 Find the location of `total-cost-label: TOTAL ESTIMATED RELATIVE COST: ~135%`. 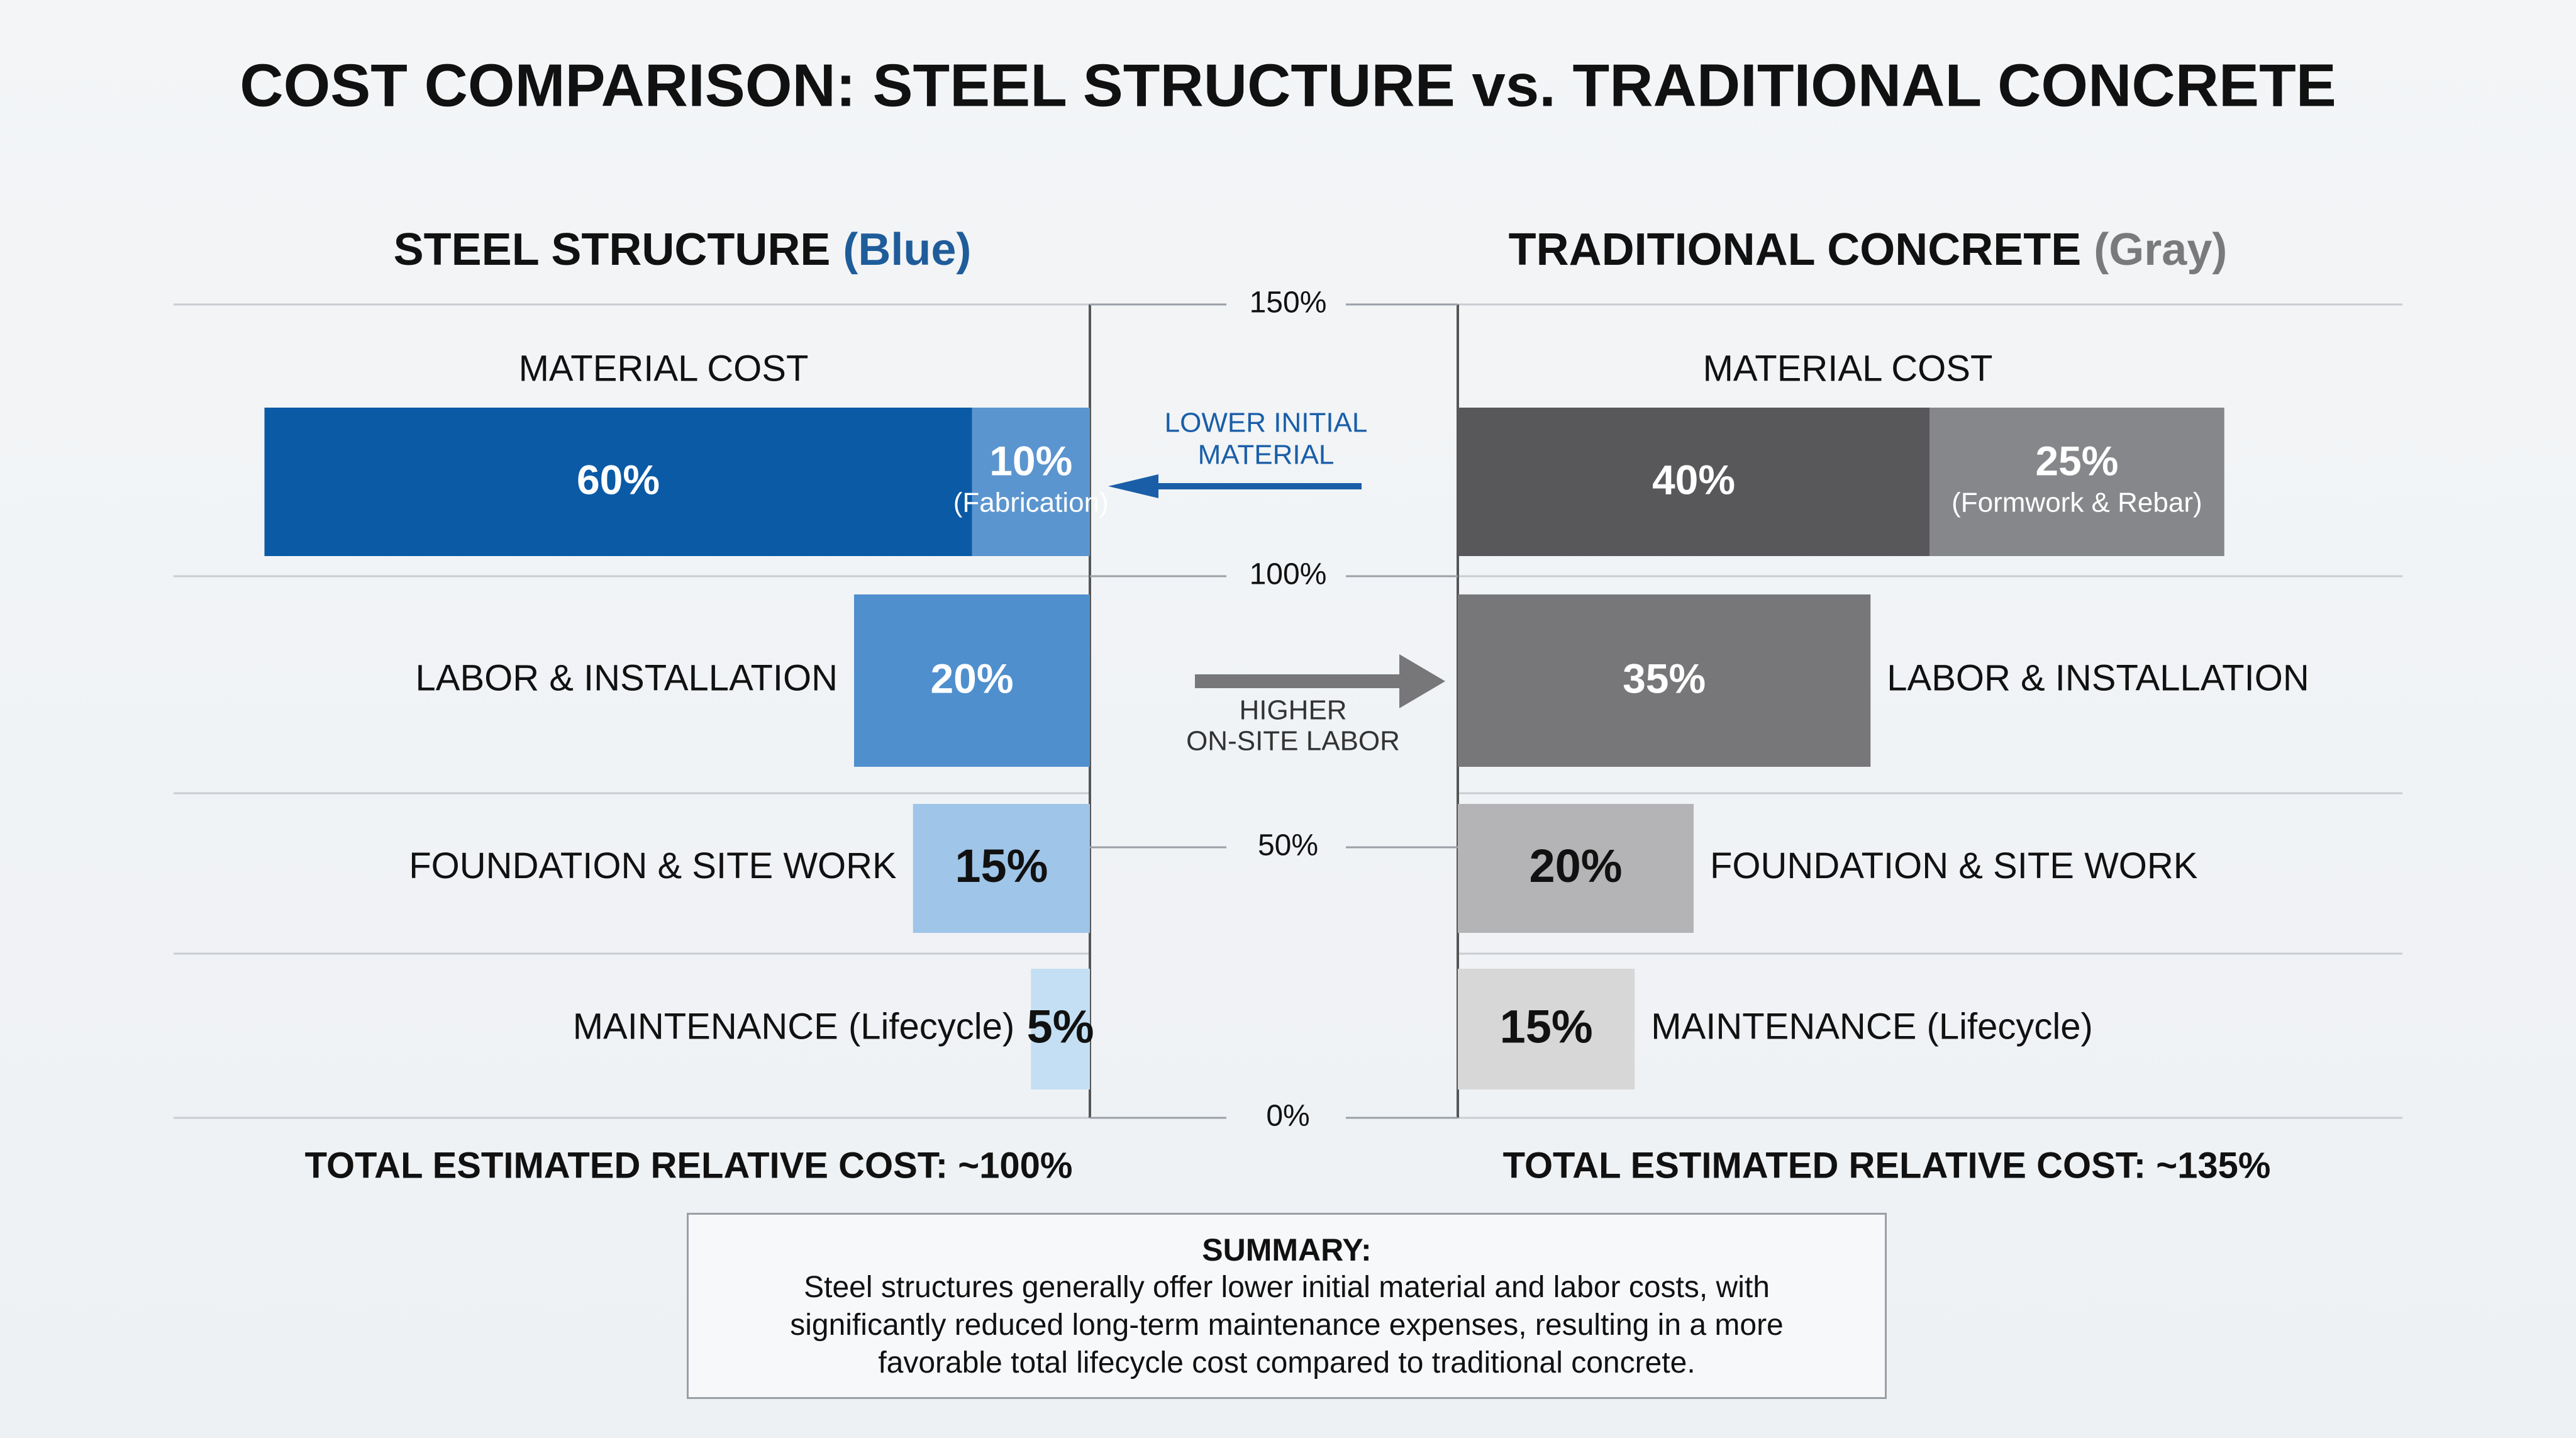

total-cost-label: TOTAL ESTIMATED RELATIVE COST: ~135% is located at coordinates (1887, 1165).